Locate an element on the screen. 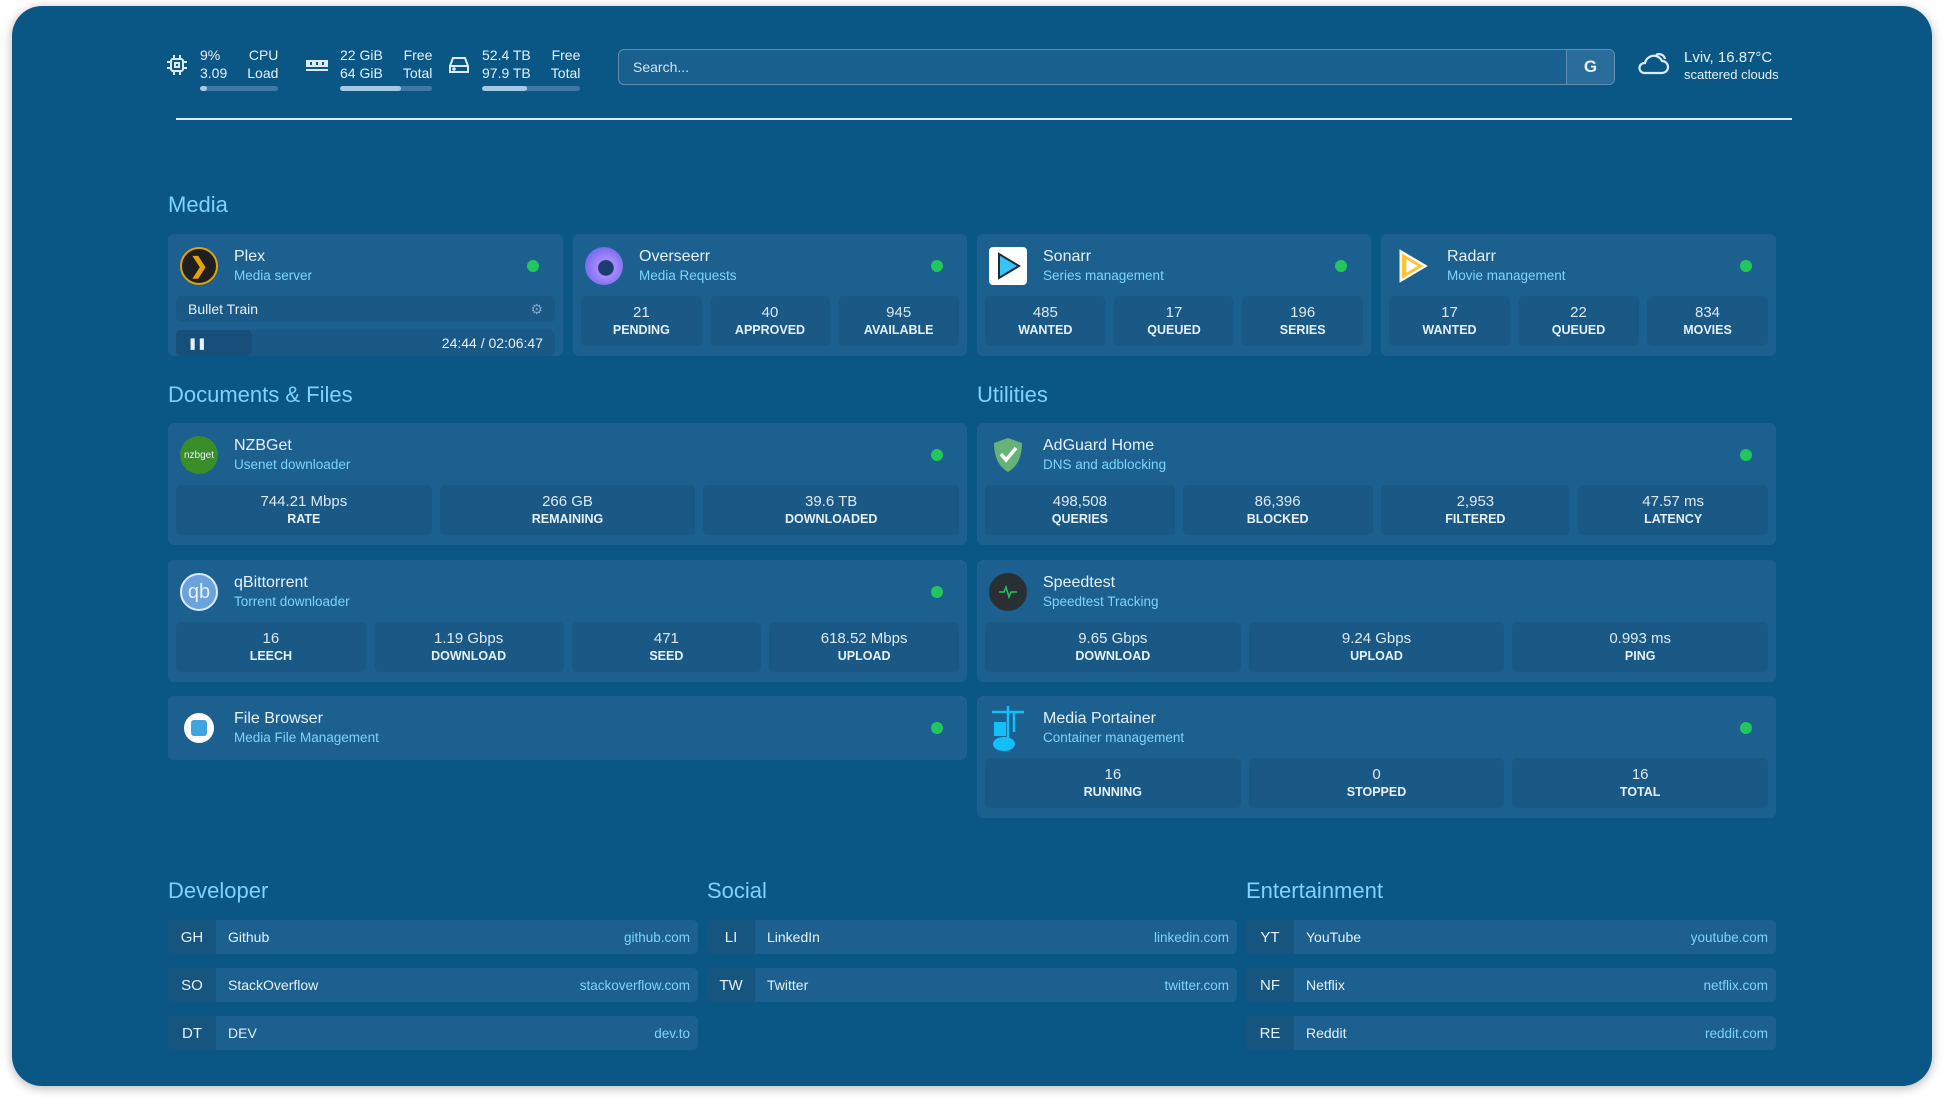 This screenshot has height=1104, width=1944. playback-time: 24:44 / 02:06:47 is located at coordinates (492, 343).